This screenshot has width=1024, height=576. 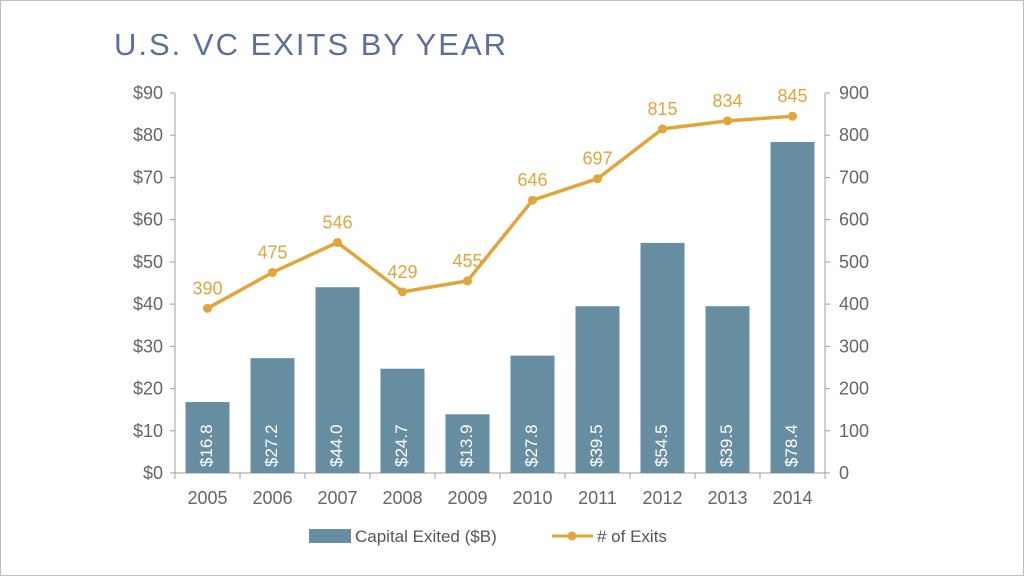 What do you see at coordinates (467, 261) in the screenshot?
I see `exits-value-label: 455` at bounding box center [467, 261].